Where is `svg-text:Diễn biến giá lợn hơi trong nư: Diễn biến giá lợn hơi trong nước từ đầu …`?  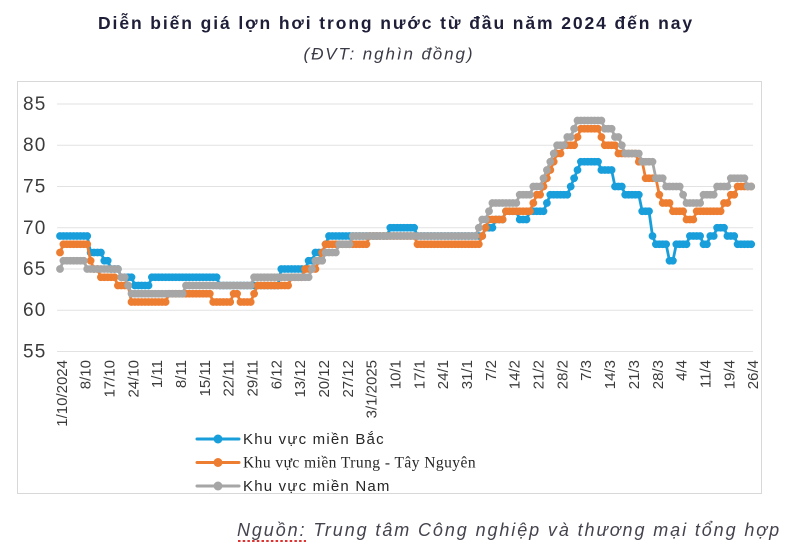 svg-text:Diễn biến giá lợn hơi trong nư: Diễn biến giá lợn hơi trong nước từ đầu … is located at coordinates (396, 22).